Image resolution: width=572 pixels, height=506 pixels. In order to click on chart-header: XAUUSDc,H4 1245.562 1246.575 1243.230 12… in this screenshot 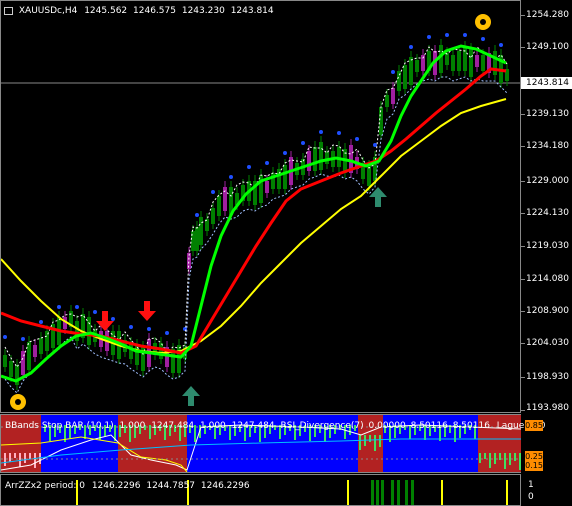, I will do `click(139, 11)`.